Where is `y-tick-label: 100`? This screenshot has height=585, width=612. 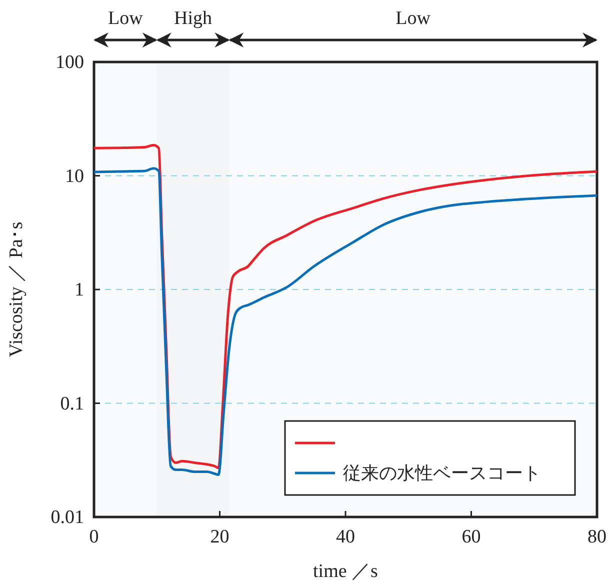 y-tick-label: 100 is located at coordinates (70, 63).